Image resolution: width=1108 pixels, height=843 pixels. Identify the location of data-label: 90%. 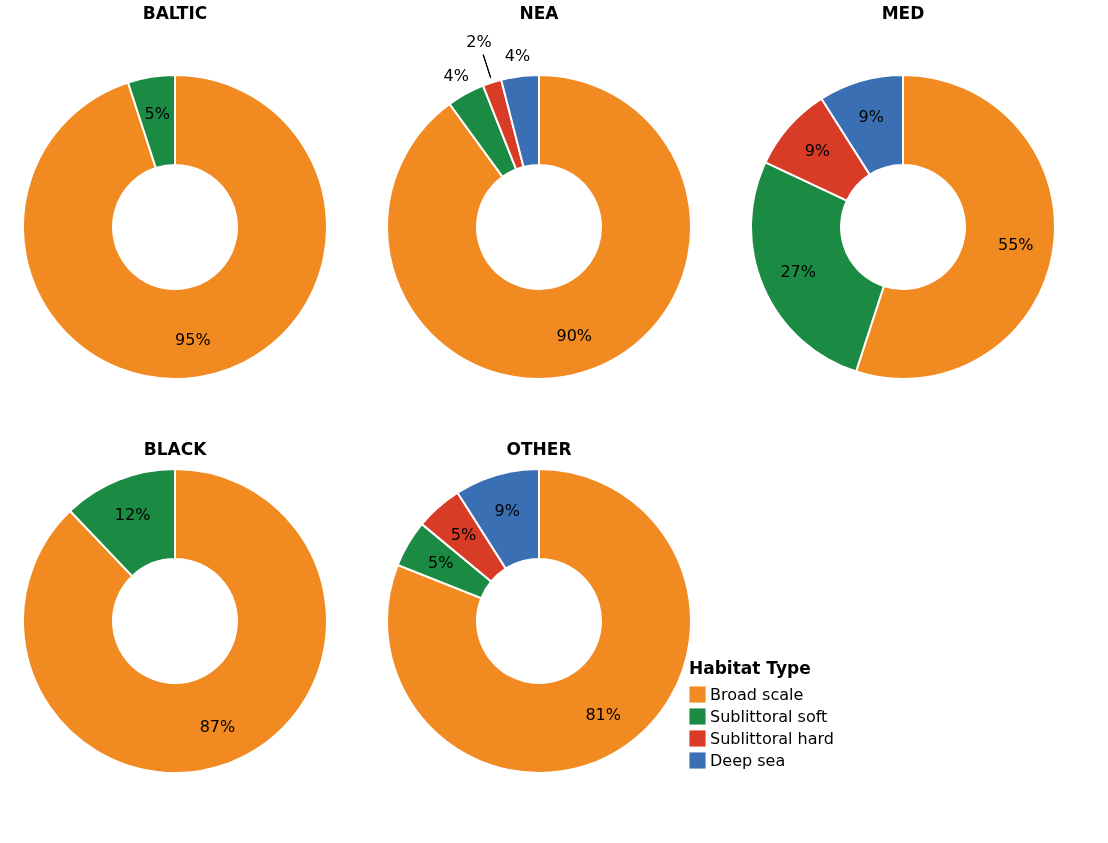
(574, 335).